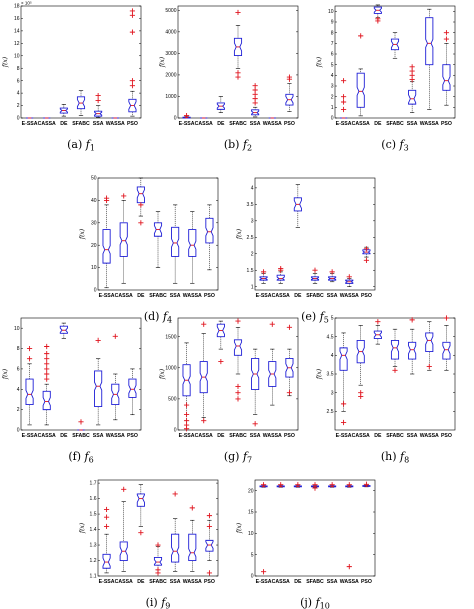 The height and width of the screenshot is (609, 474). What do you see at coordinates (93, 577) in the screenshot?
I see `y-tick-label: 1.1` at bounding box center [93, 577].